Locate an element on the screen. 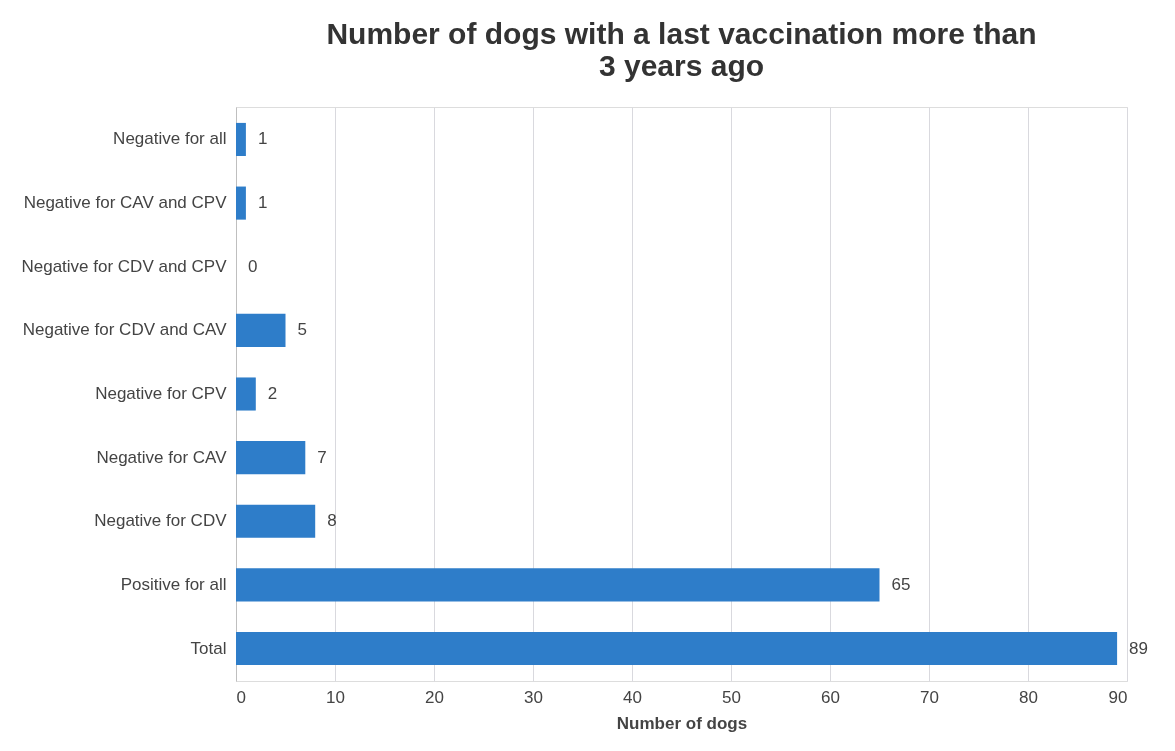 Image resolution: width=1175 pixels, height=751 pixels. y-tick-label: Positive for all is located at coordinates (173, 584).